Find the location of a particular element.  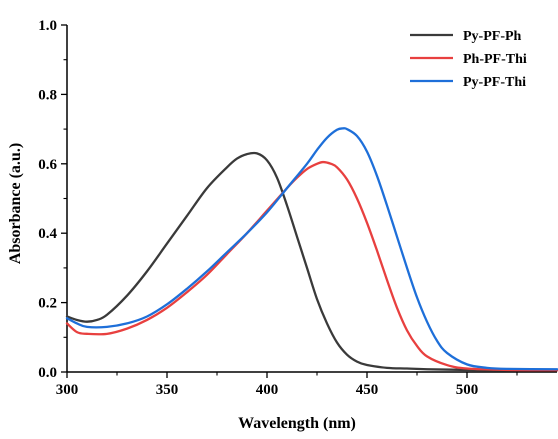

x-tick-label: 500 is located at coordinates (467, 390).